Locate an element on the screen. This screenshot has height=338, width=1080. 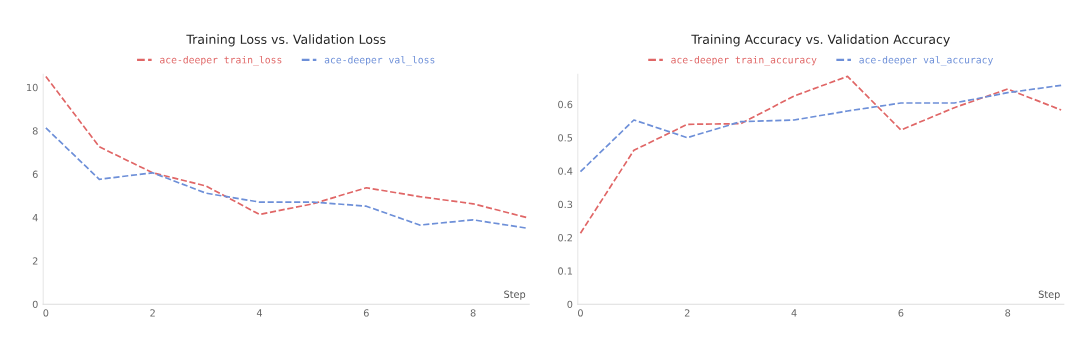
y-tick-label: 0.2 is located at coordinates (565, 238).